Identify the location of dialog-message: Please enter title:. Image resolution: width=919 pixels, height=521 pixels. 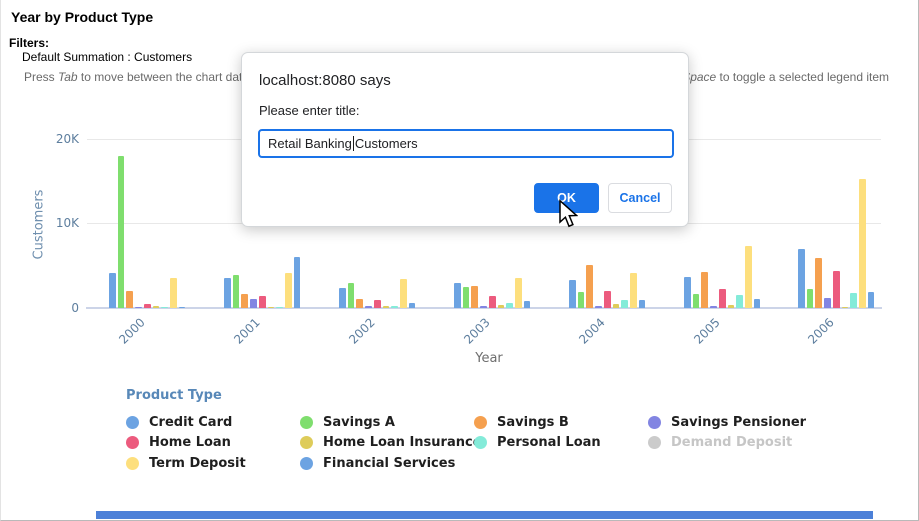
(309, 110).